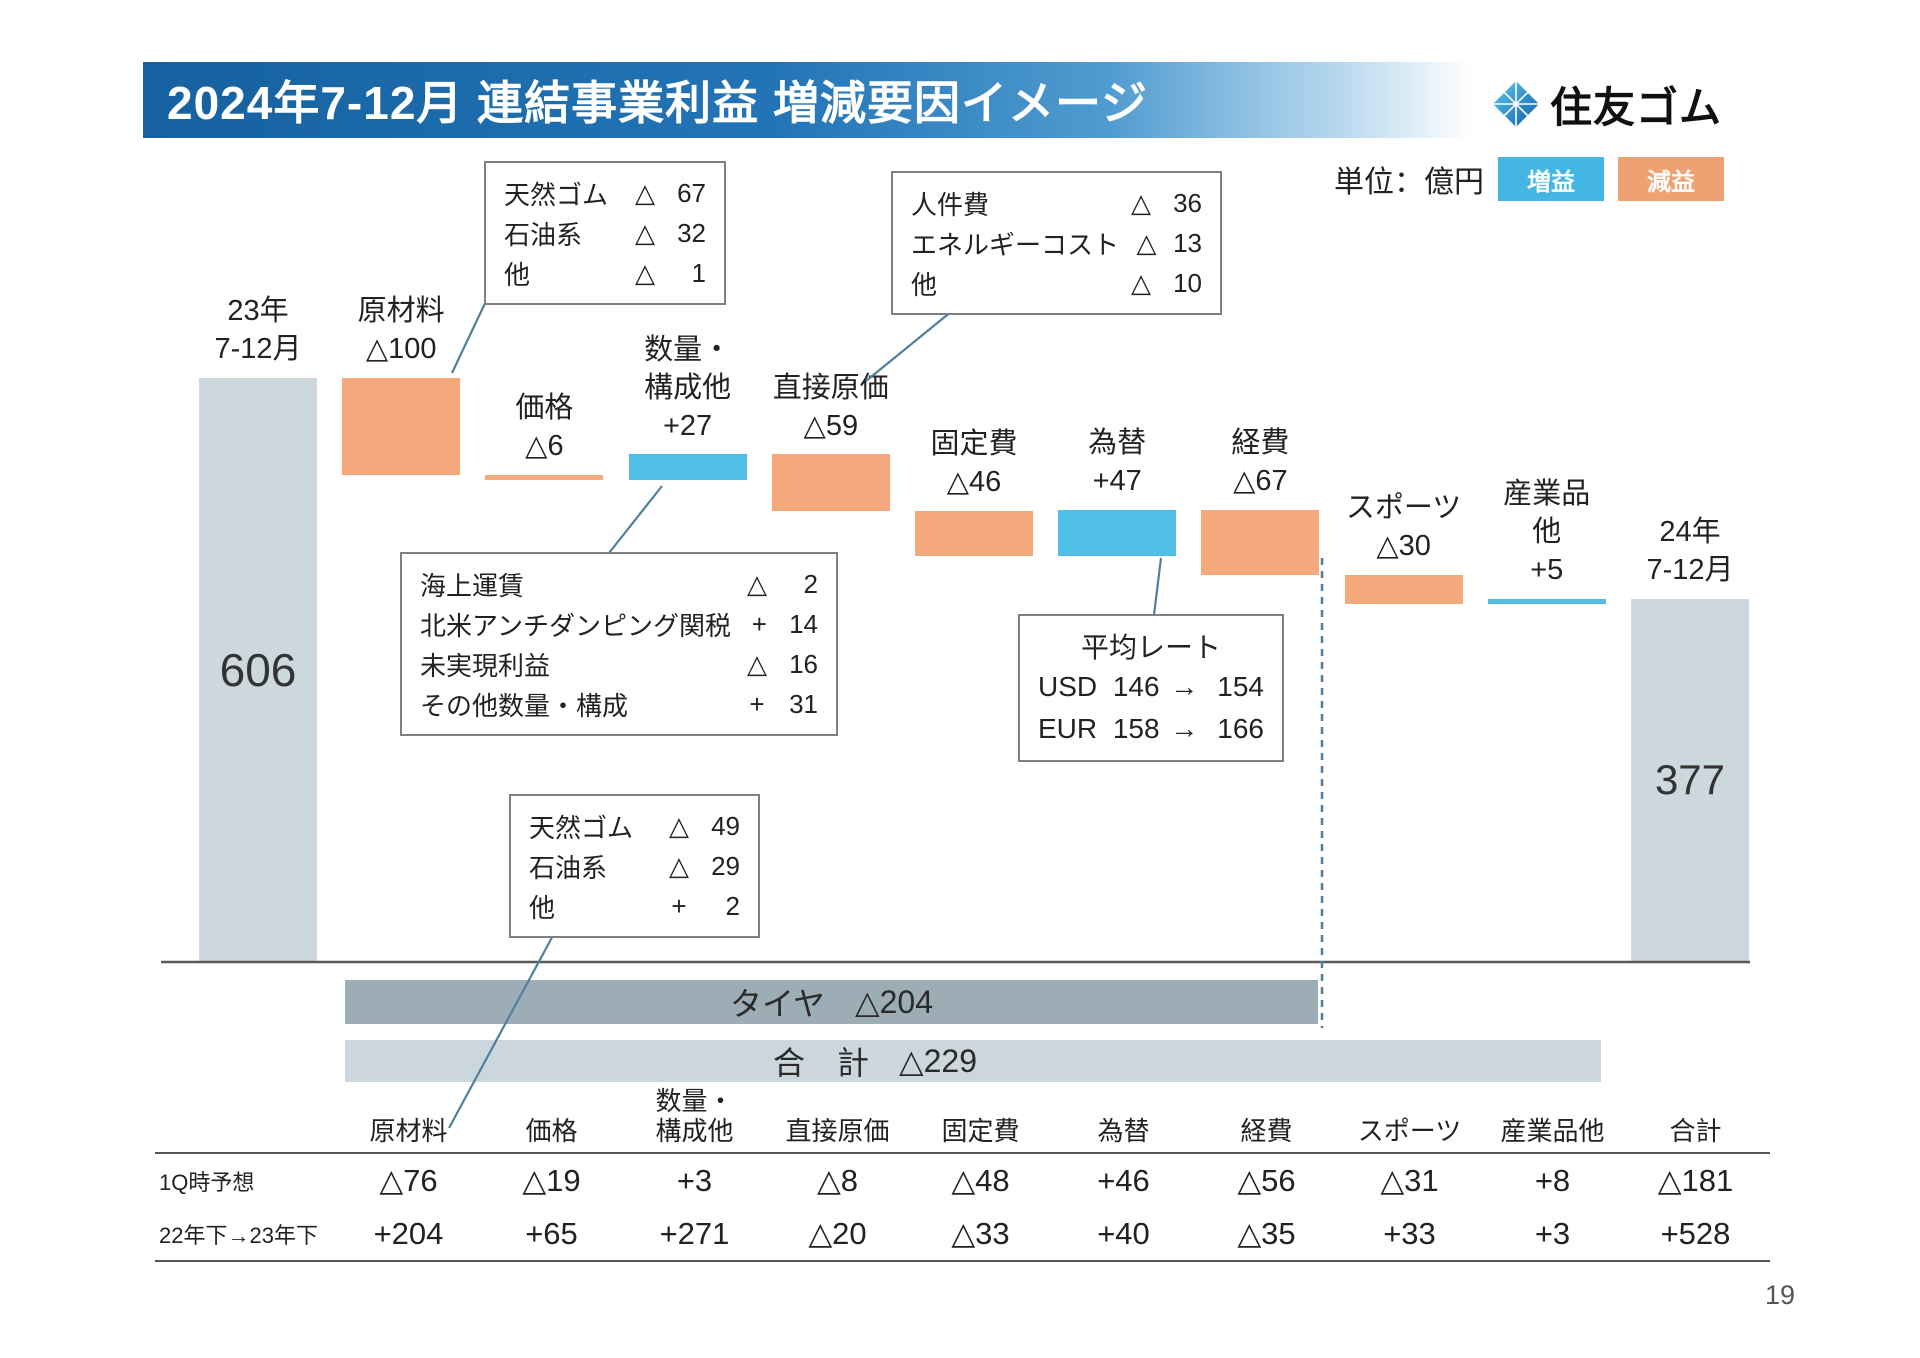  What do you see at coordinates (408, 1233) in the screenshot?
I see `table-value-cell: +204` at bounding box center [408, 1233].